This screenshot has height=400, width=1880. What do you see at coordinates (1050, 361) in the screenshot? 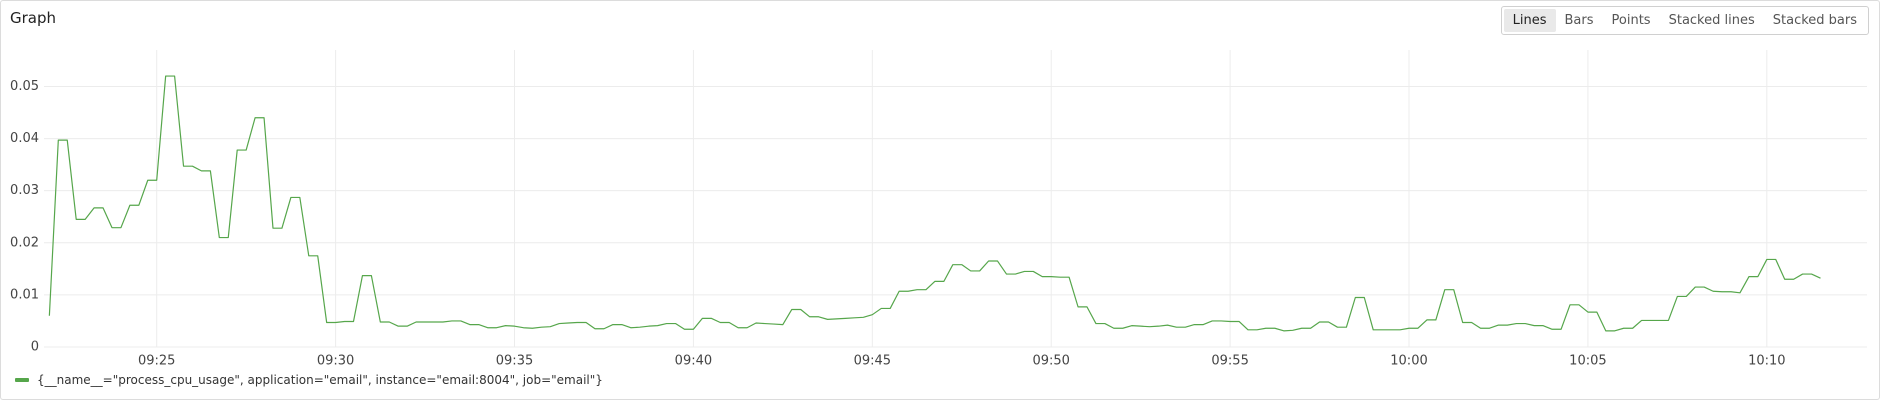
I see `x-tick-label: 09:50` at bounding box center [1050, 361].